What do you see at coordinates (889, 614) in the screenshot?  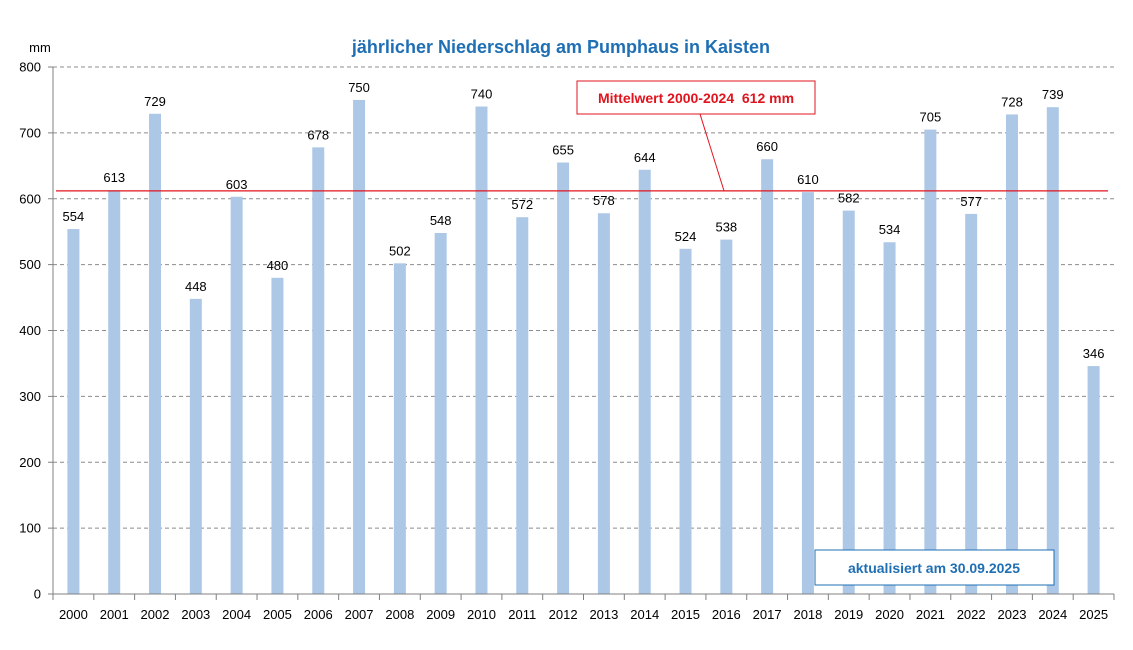 I see `x-tick-label: 2020` at bounding box center [889, 614].